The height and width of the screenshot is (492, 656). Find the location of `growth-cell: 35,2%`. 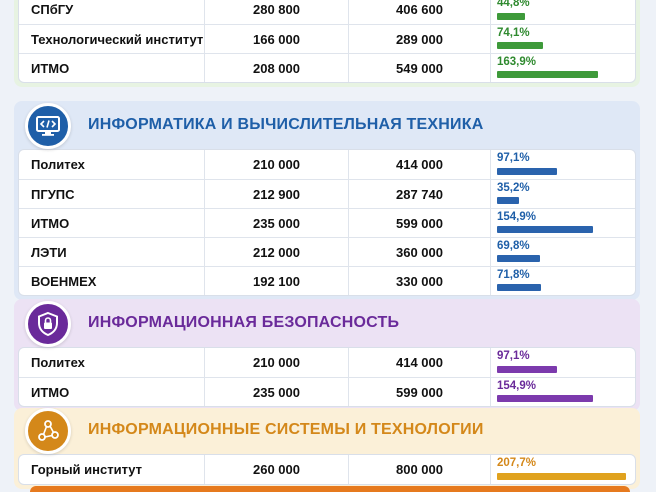

growth-cell: 35,2% is located at coordinates (563, 194).